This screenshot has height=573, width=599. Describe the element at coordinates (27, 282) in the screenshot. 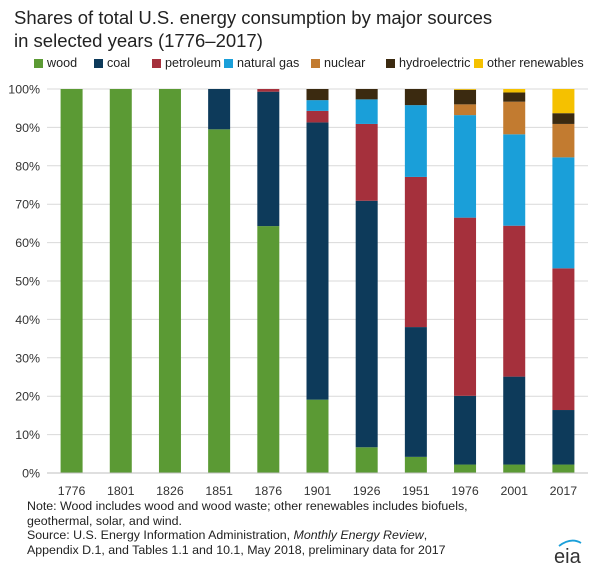

I see `y-tick-label: 50%` at that location.